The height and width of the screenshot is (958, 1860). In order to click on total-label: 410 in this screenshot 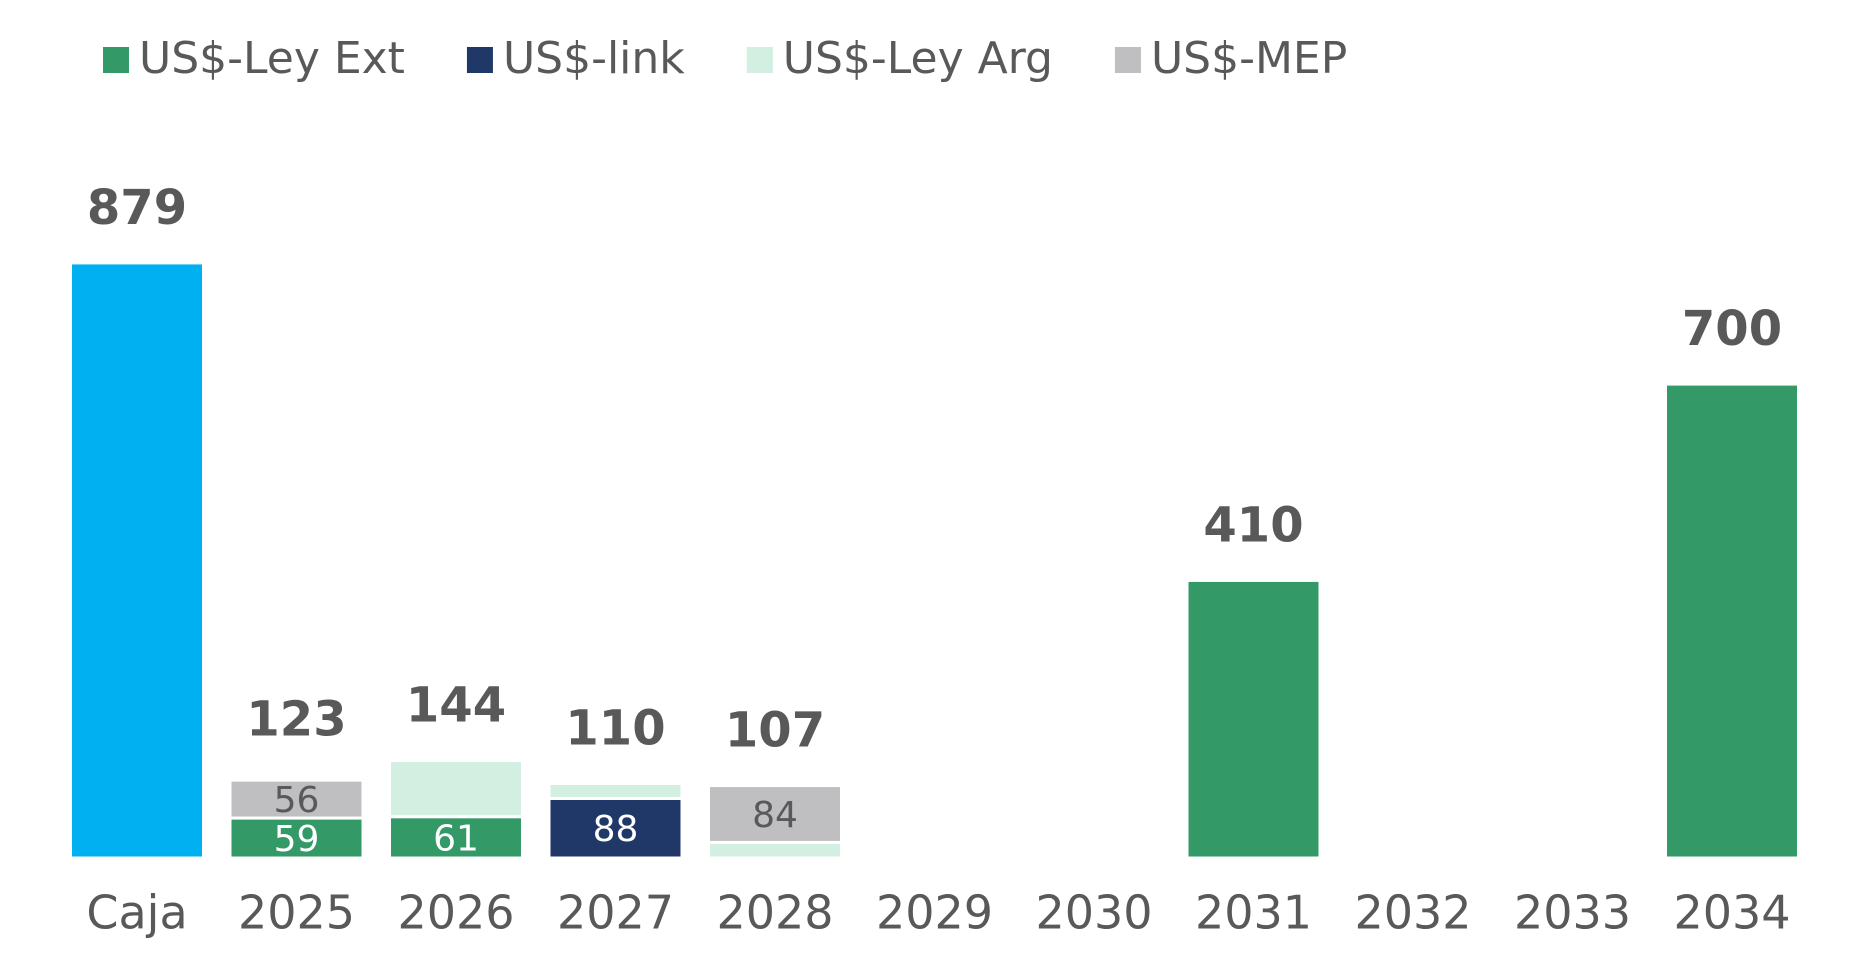, I will do `click(1253, 525)`.